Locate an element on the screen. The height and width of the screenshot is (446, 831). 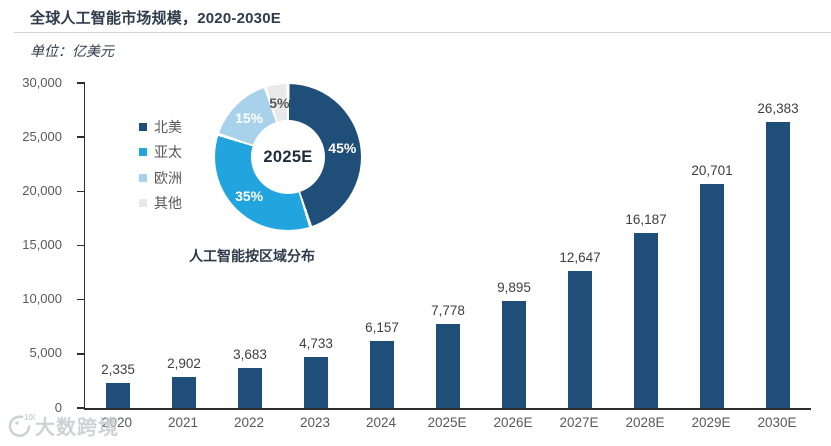
legend-item-其他: 其他 is located at coordinates (160, 204).